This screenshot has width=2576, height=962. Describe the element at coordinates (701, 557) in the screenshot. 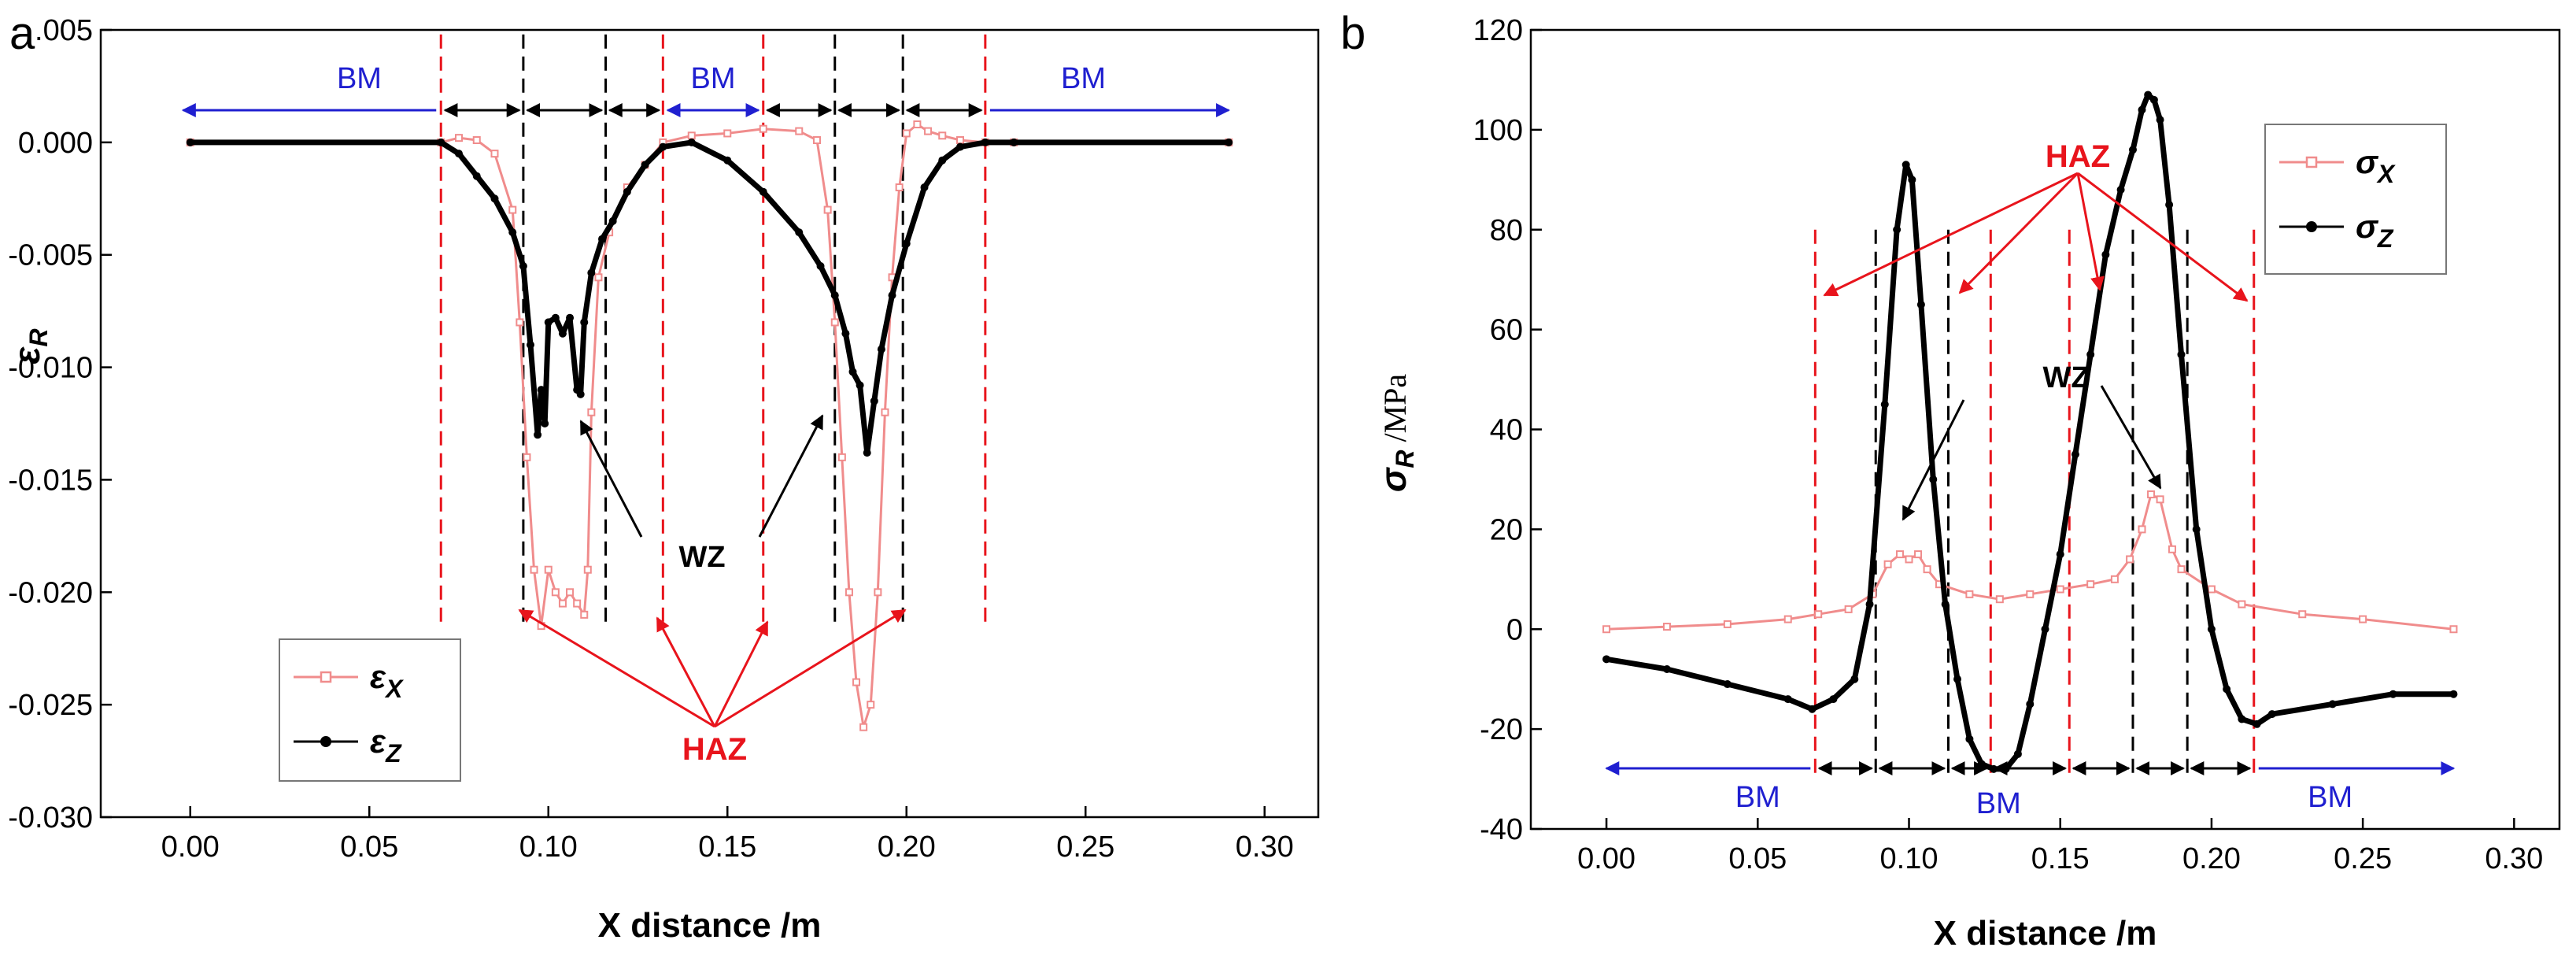

I see `wz-label: WZ` at that location.